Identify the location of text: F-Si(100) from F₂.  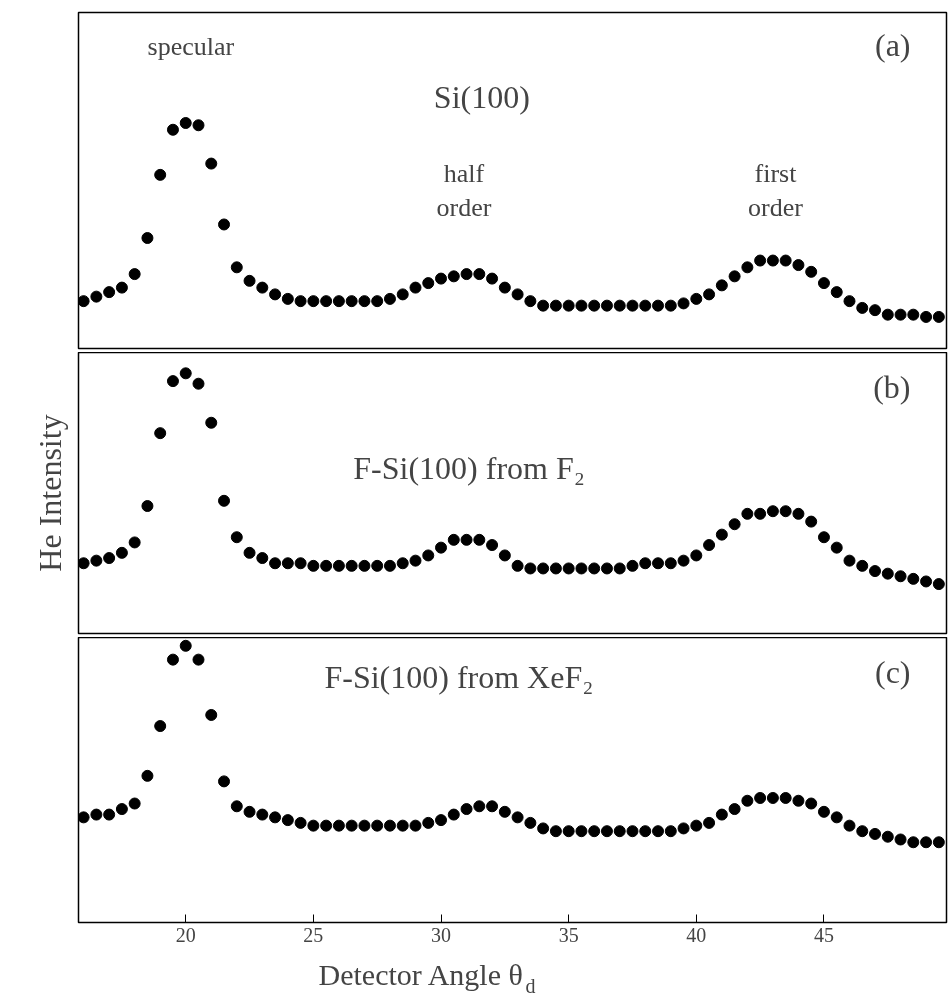
(469, 467).